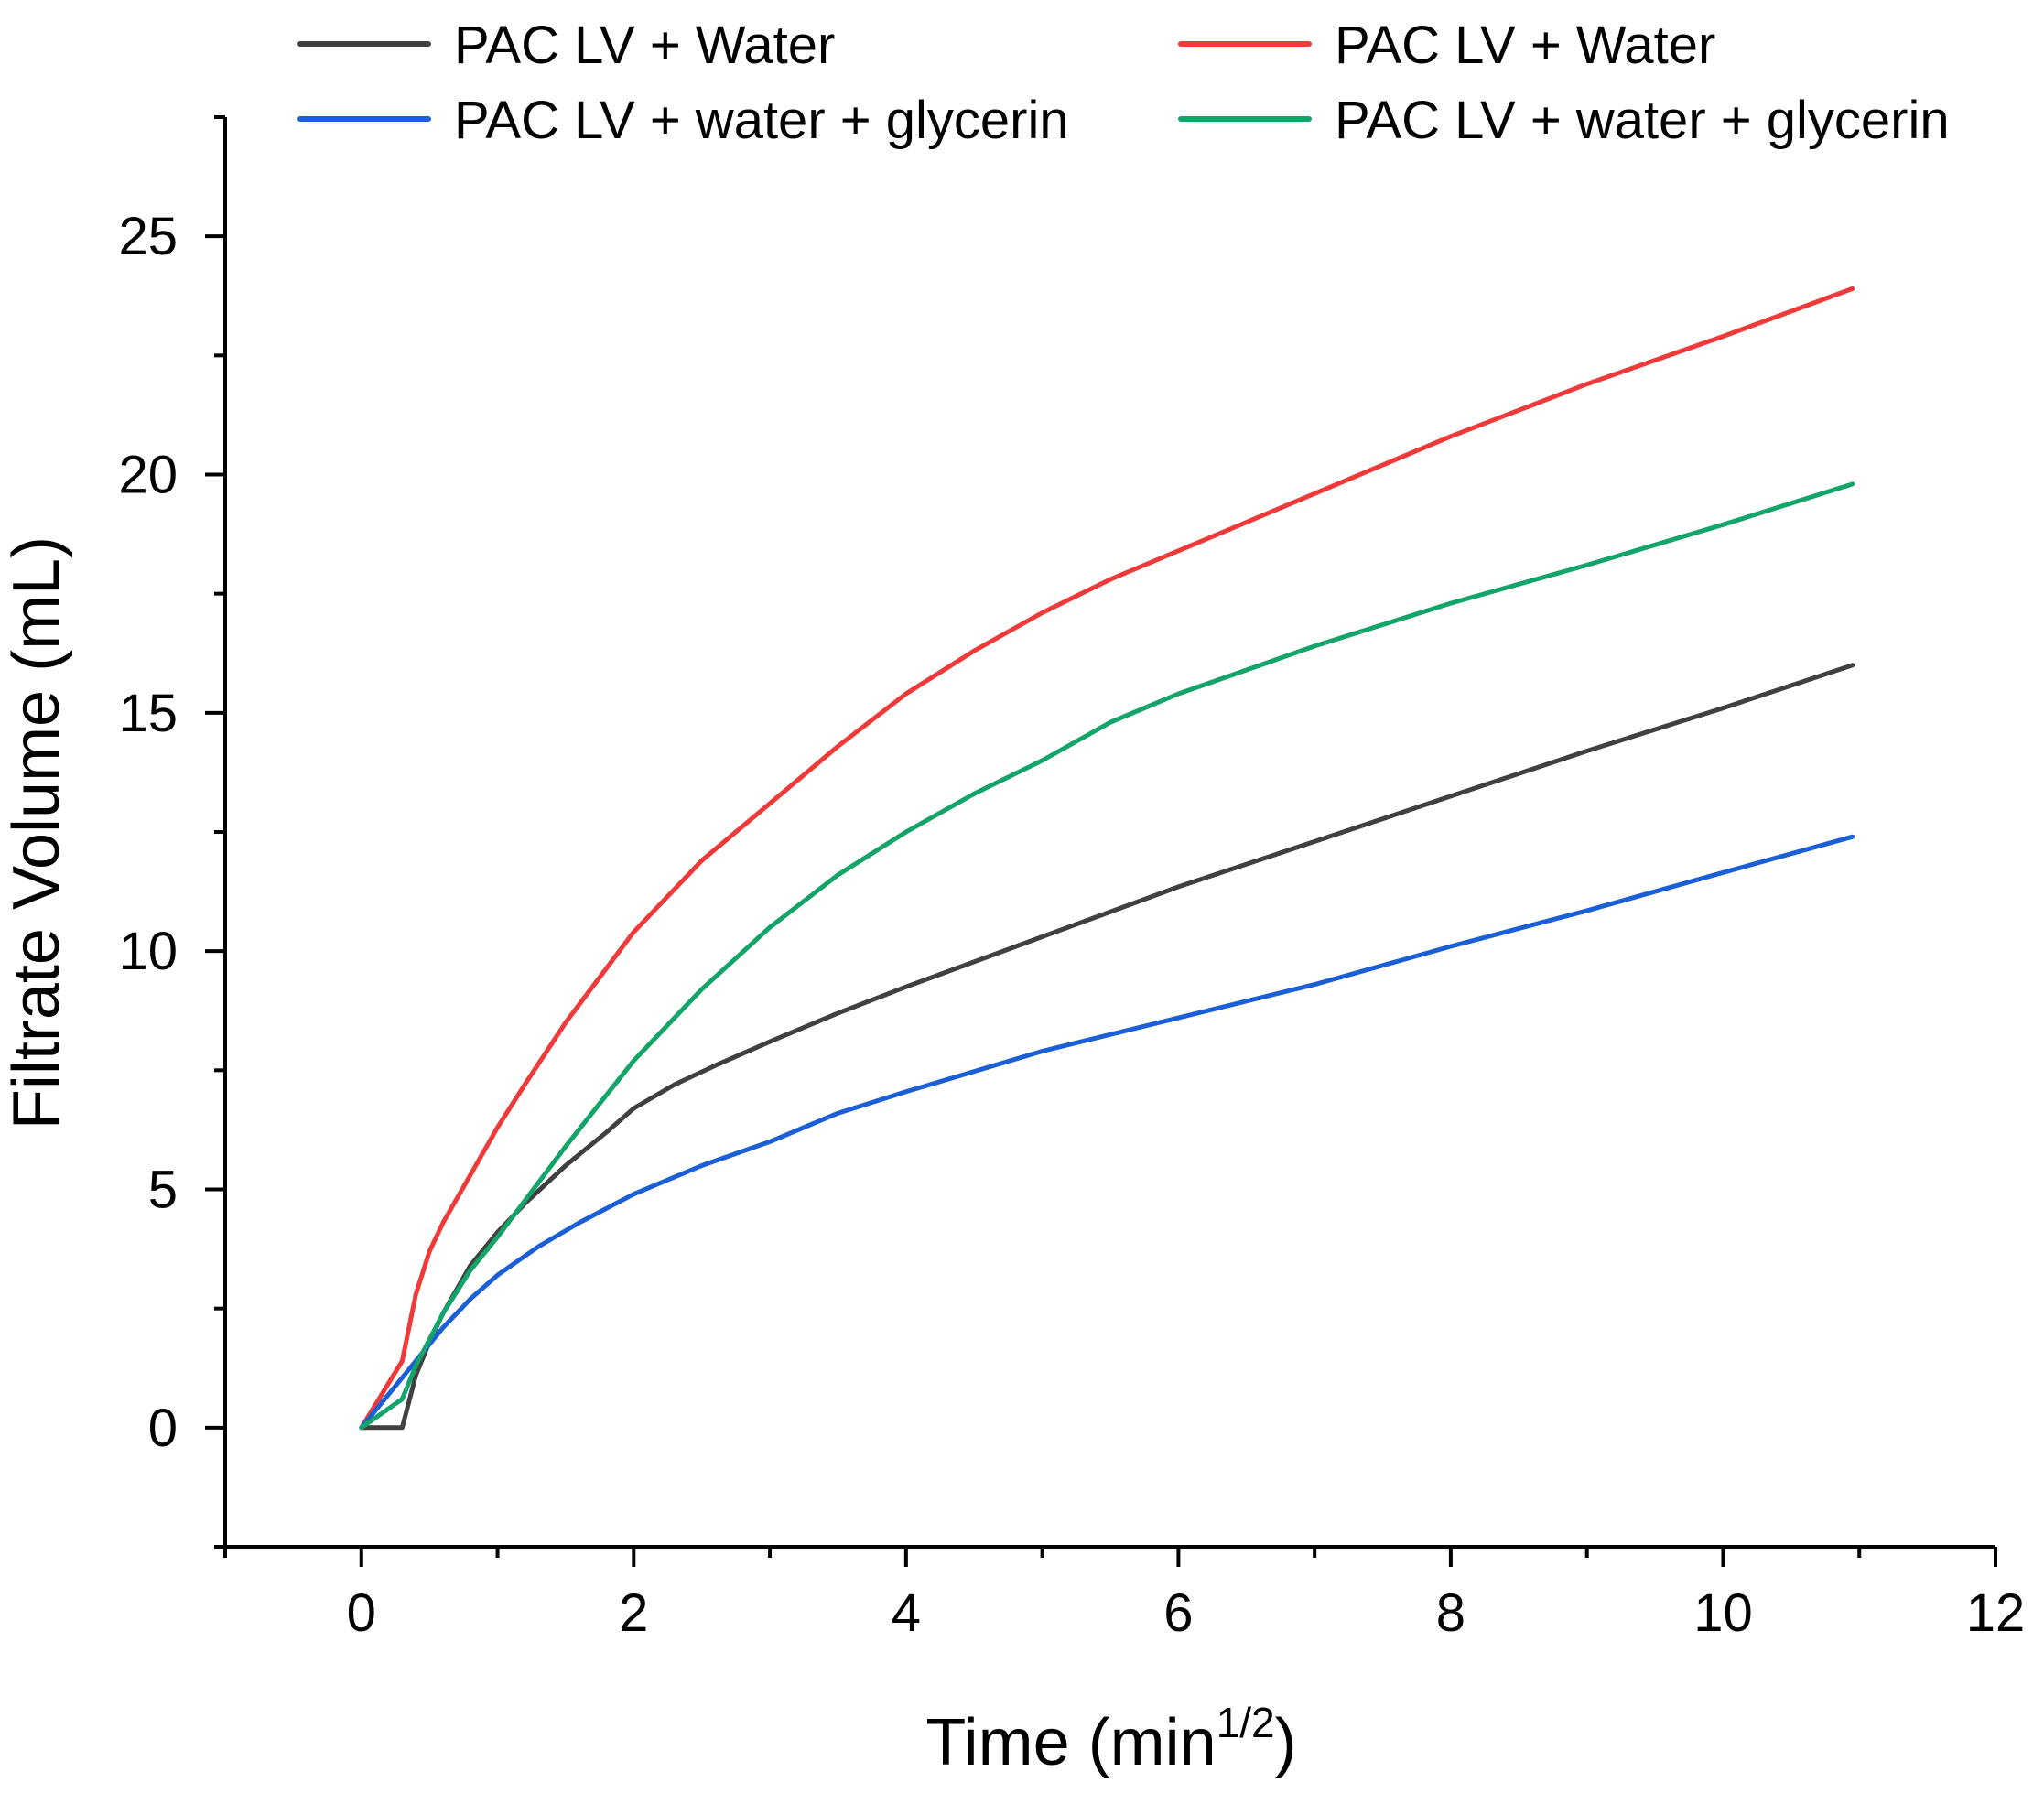  I want to click on x-tick-label: 12, so click(1996, 1613).